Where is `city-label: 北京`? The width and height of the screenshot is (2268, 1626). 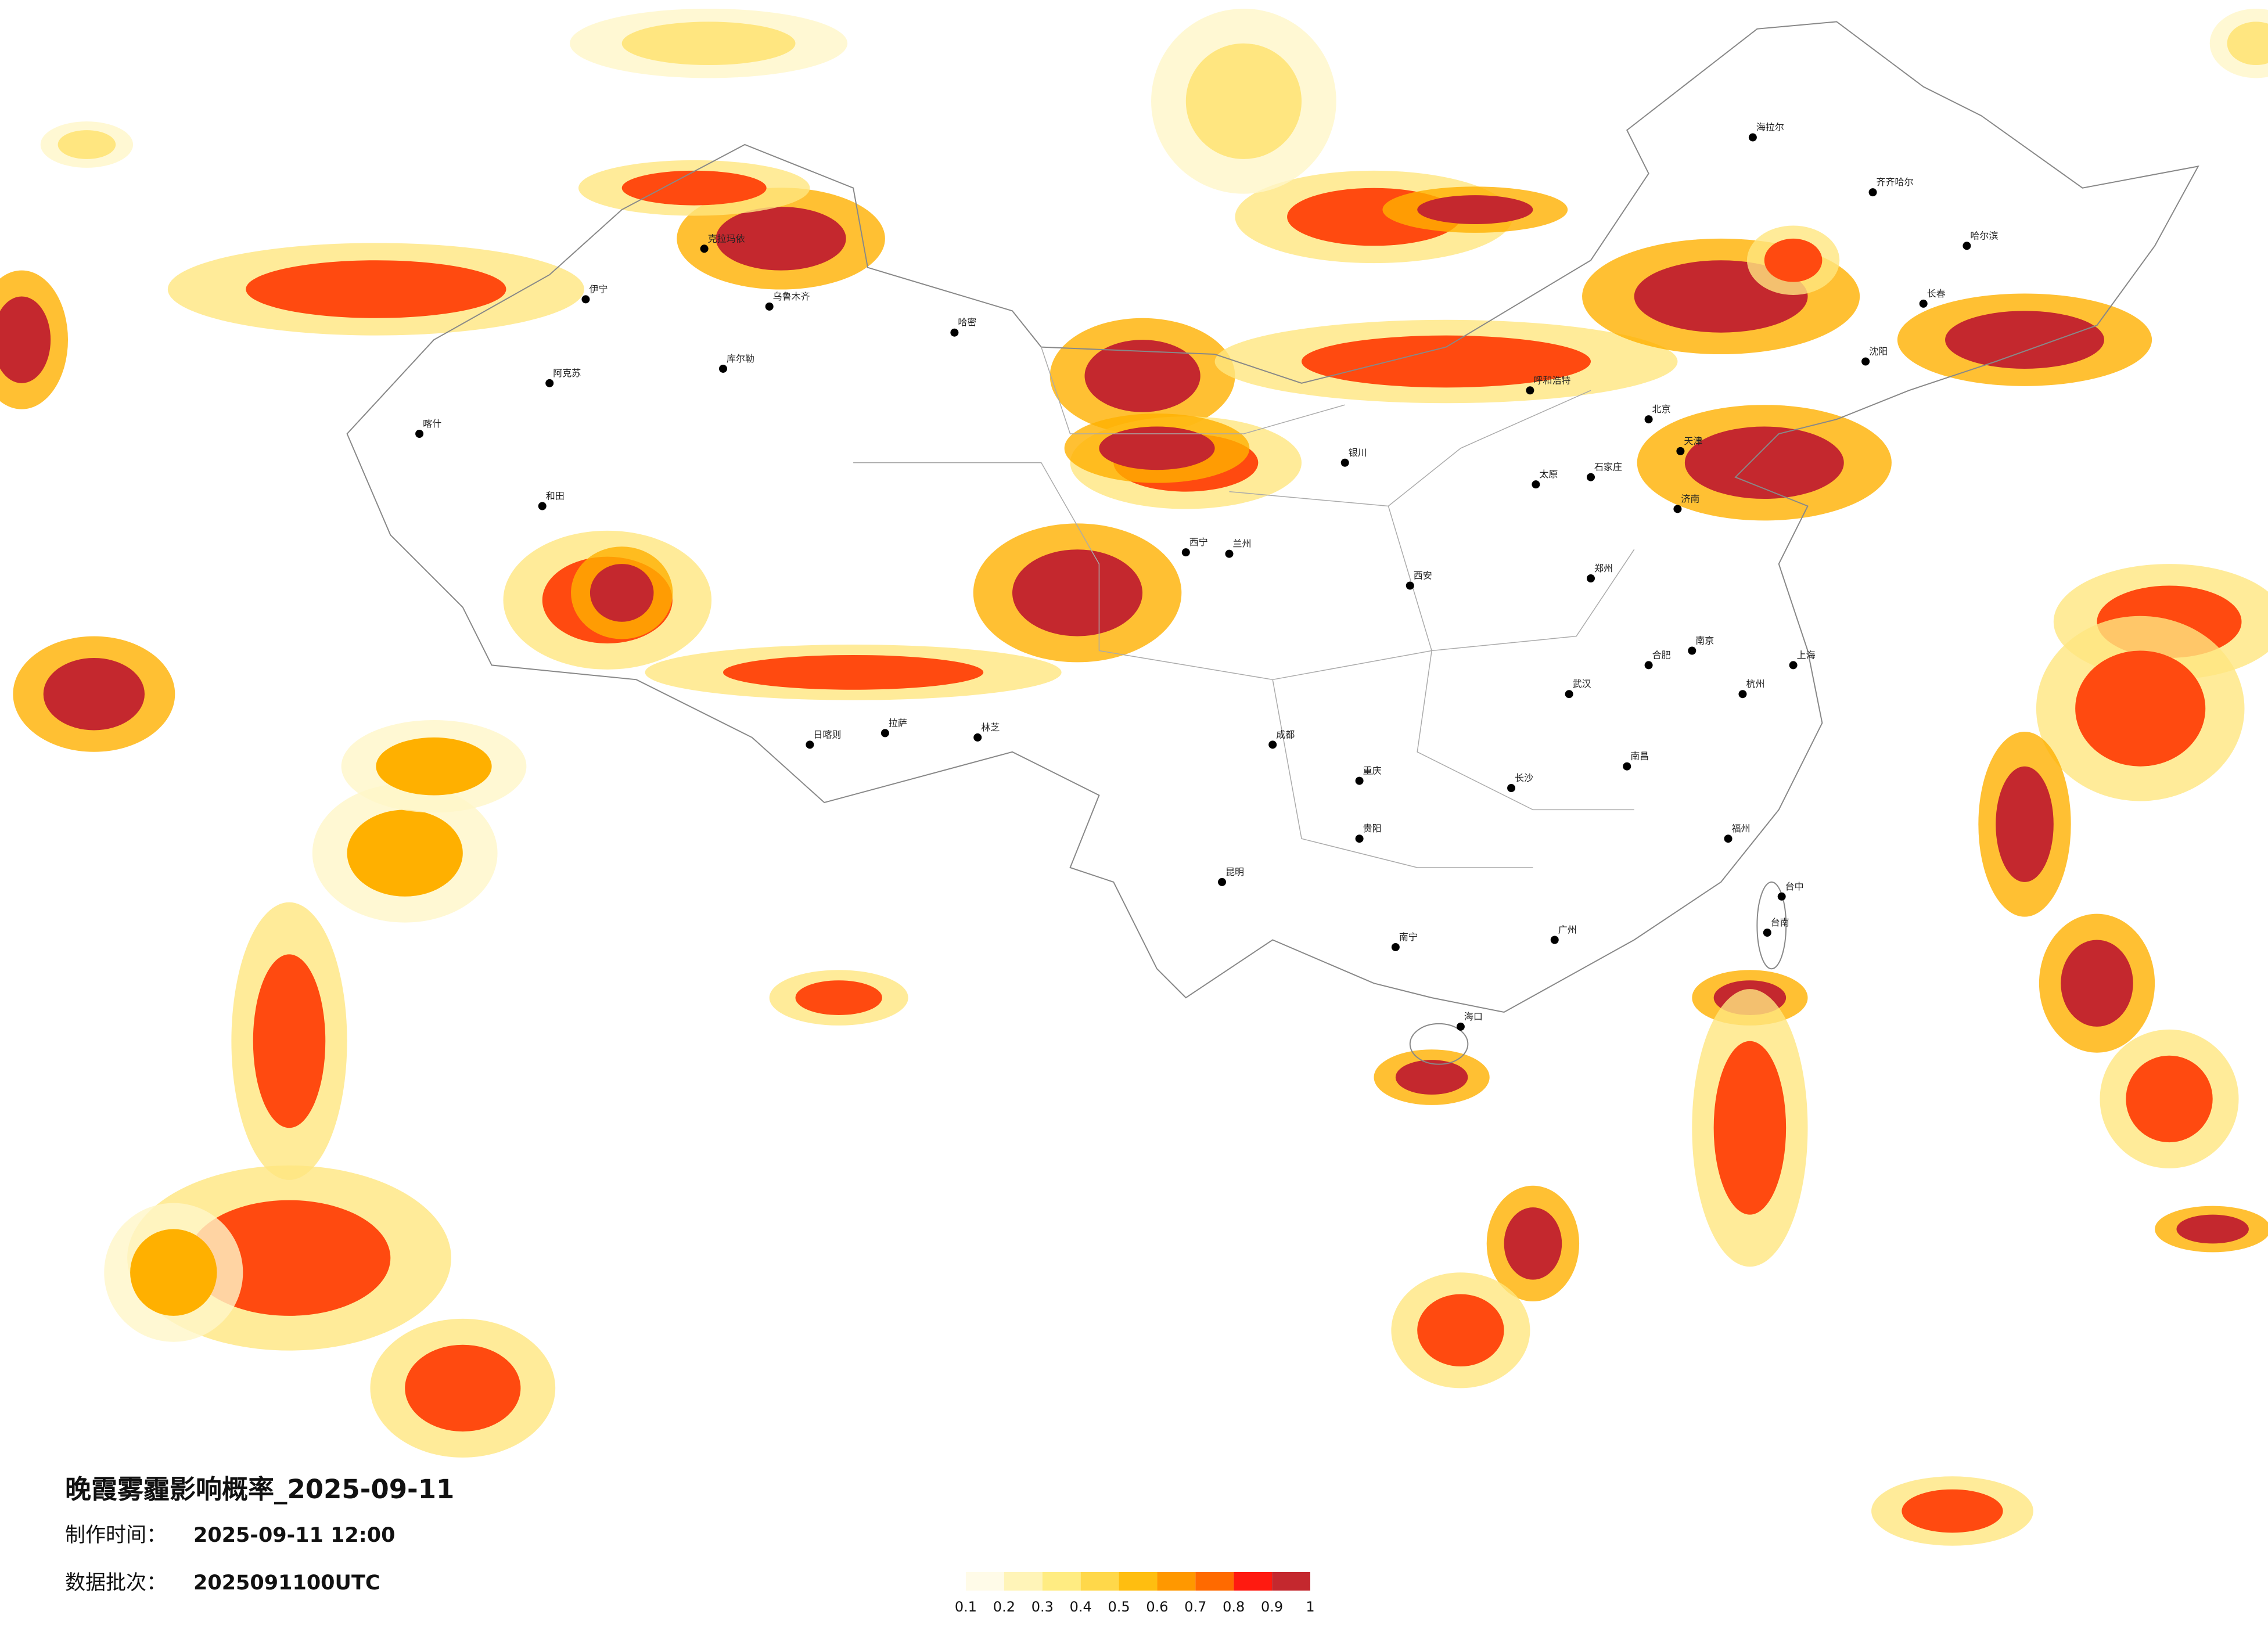 city-label: 北京 is located at coordinates (1661, 409).